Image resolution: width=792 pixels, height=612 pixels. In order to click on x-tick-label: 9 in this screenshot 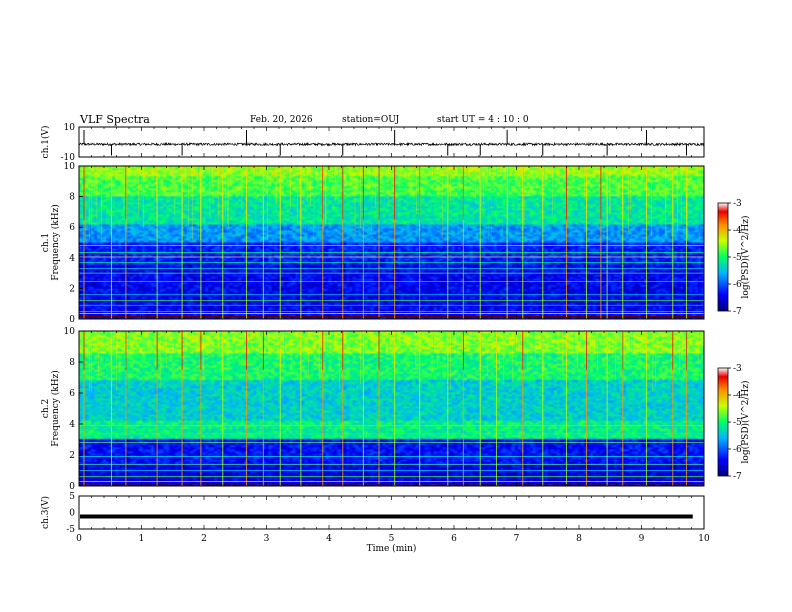, I will do `click(642, 539)`.